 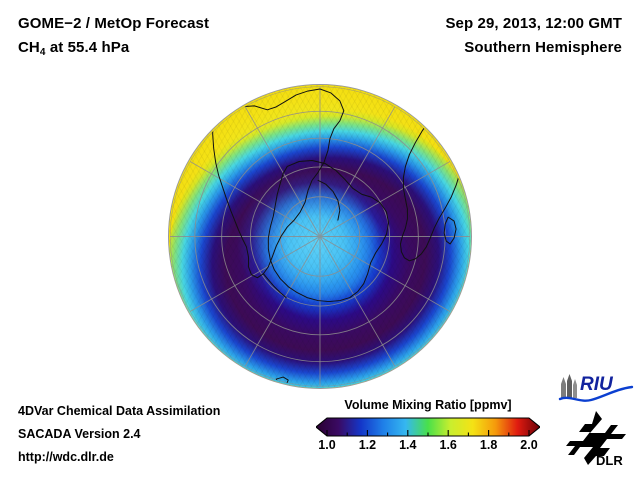 What do you see at coordinates (282, 381) in the screenshot?
I see `coastline-tasmania` at bounding box center [282, 381].